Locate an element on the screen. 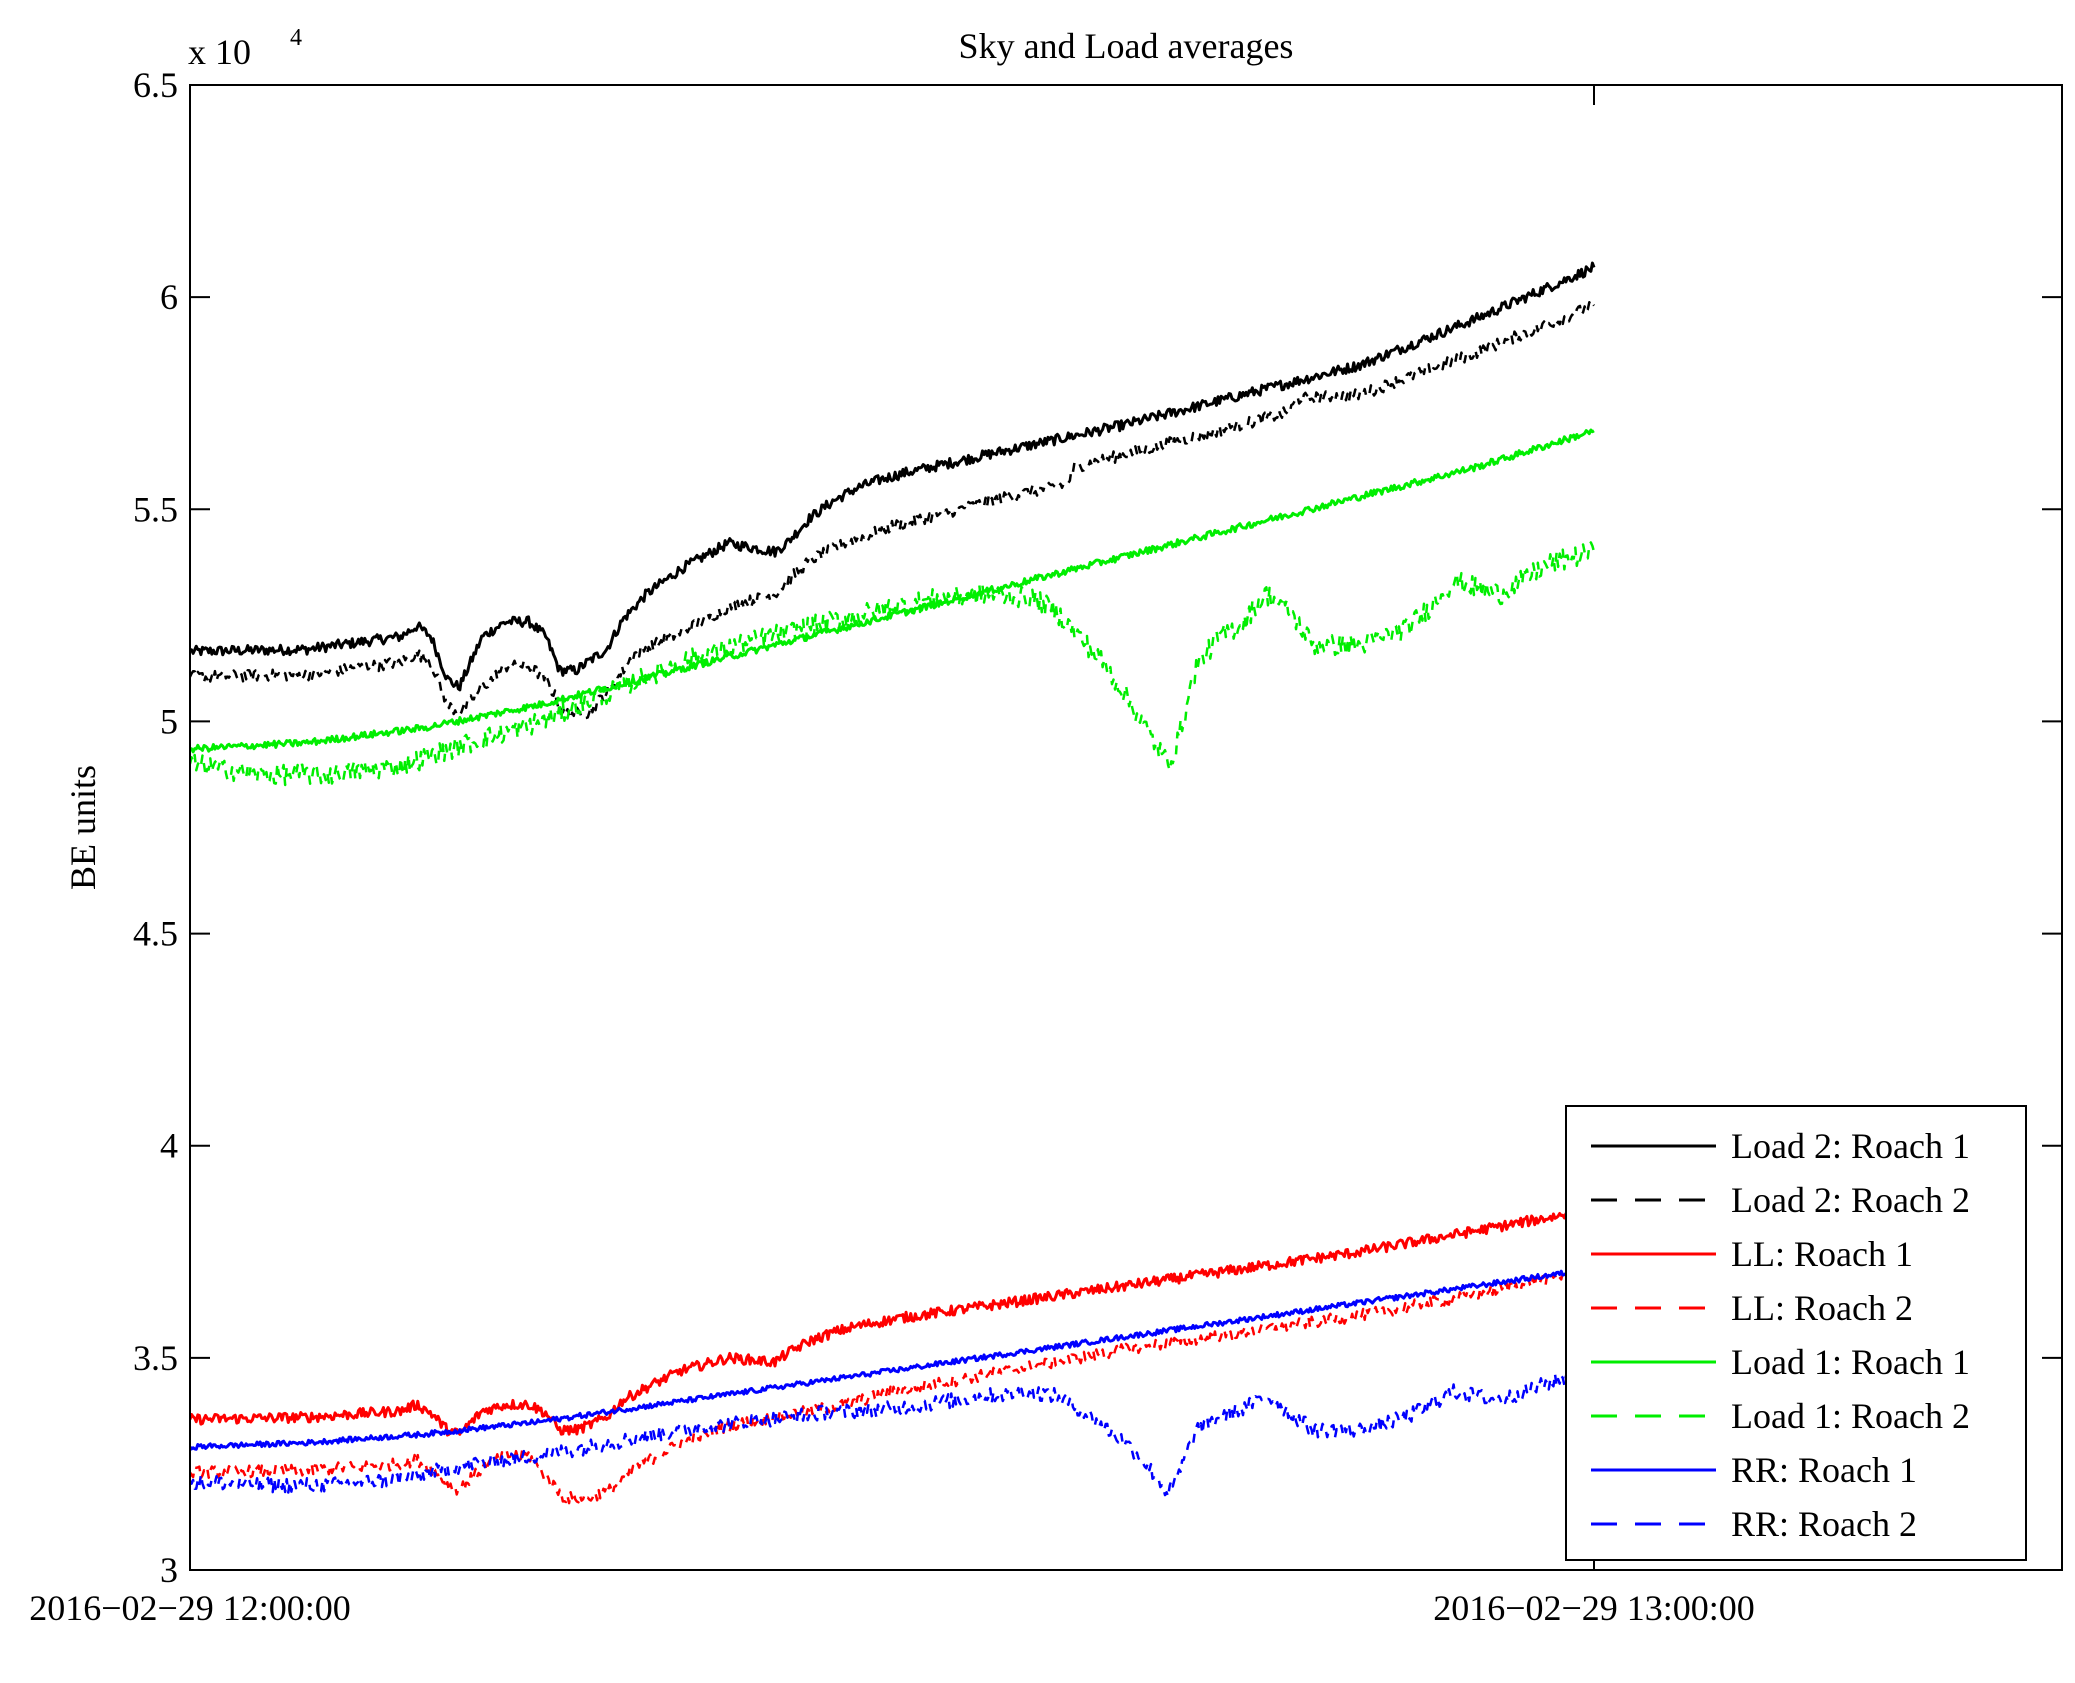 This screenshot has width=2075, height=1683. y-tick-label: 5.5 is located at coordinates (155, 509).